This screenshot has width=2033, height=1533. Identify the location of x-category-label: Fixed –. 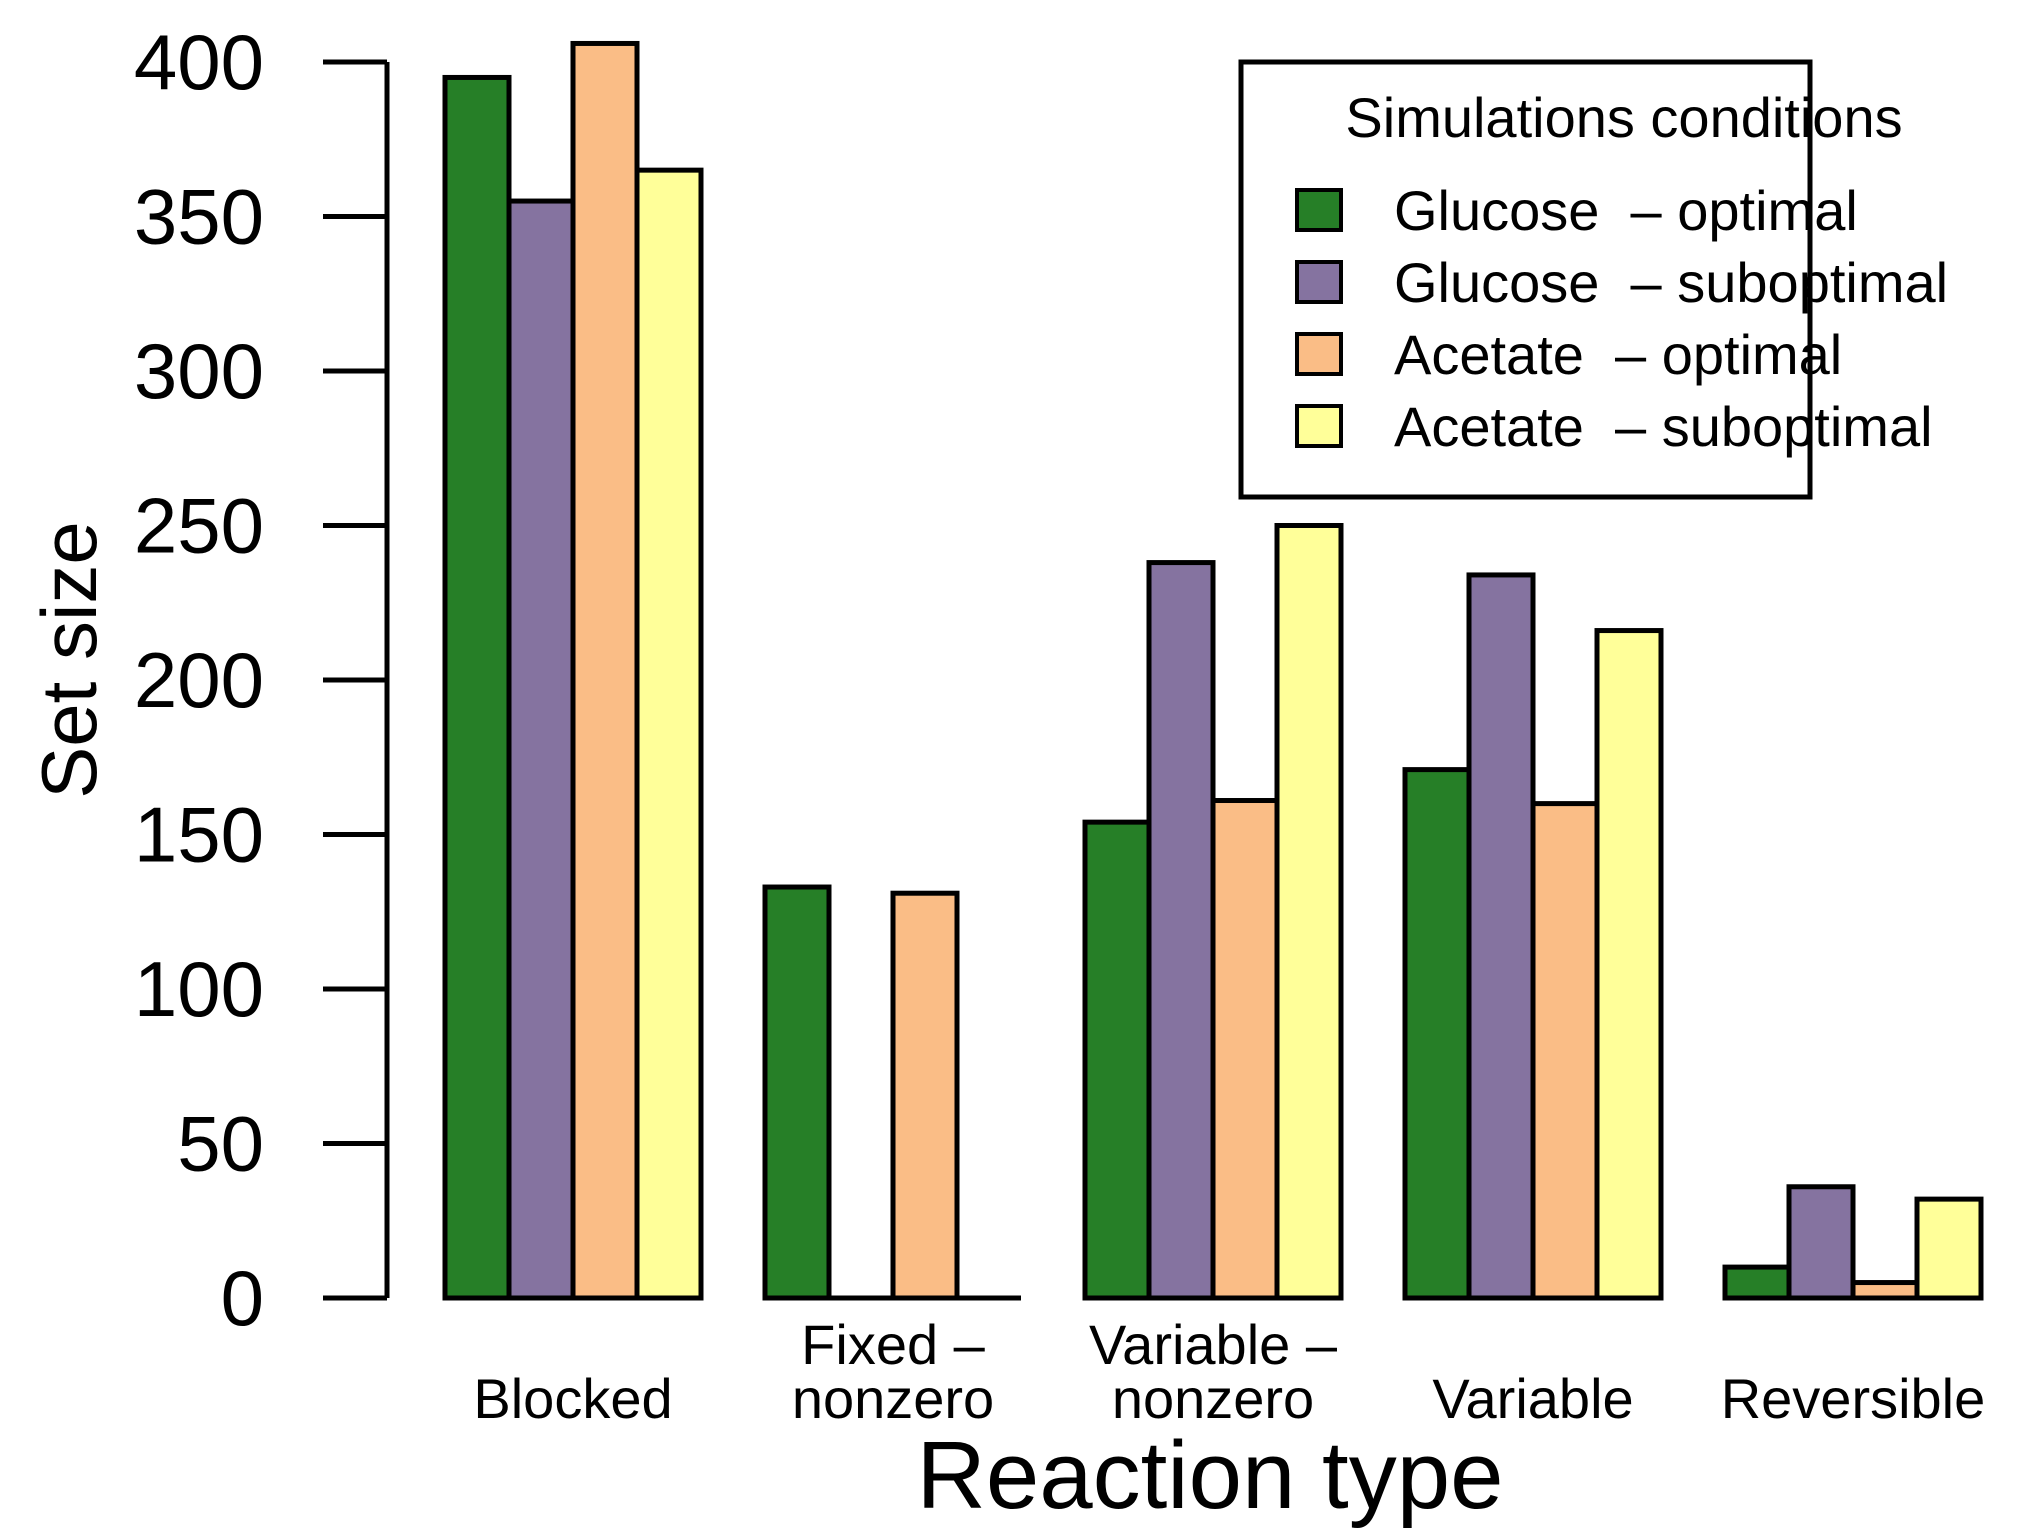
(893, 1344).